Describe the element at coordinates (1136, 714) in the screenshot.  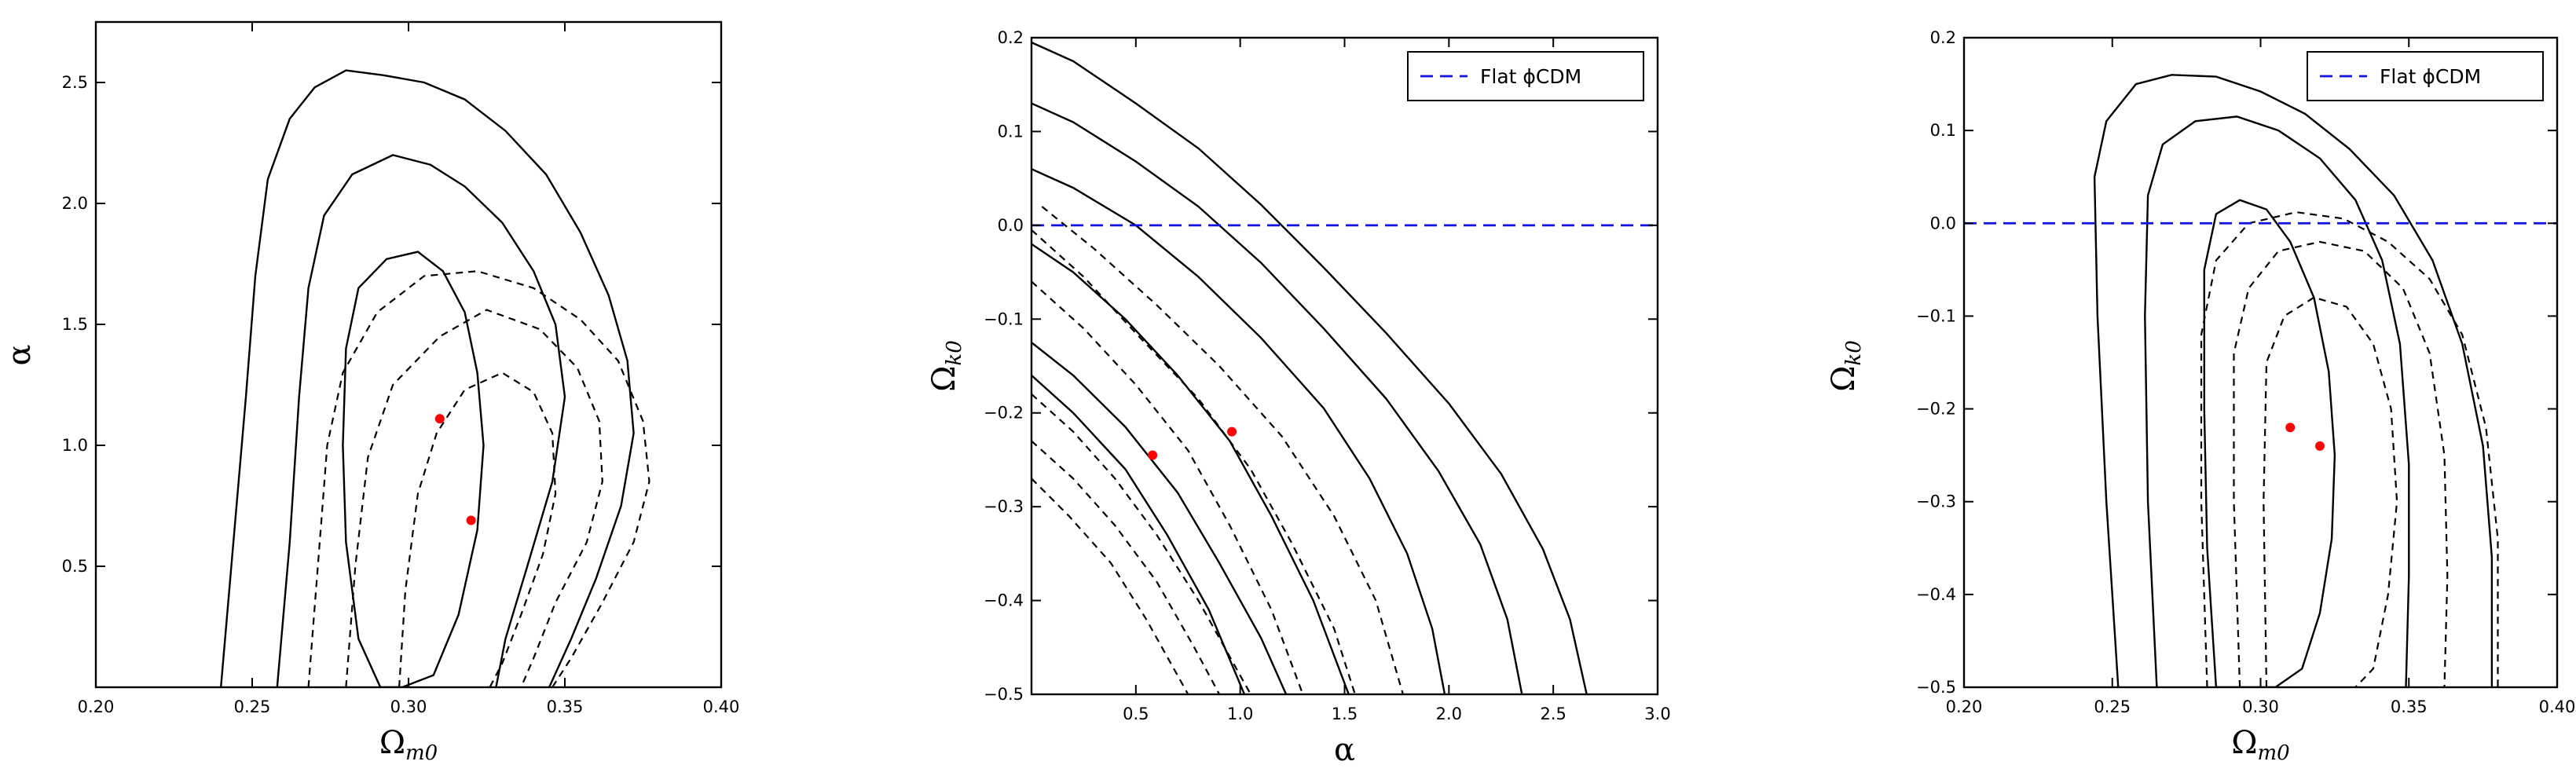
I see `x-tick-label: 0.5` at that location.